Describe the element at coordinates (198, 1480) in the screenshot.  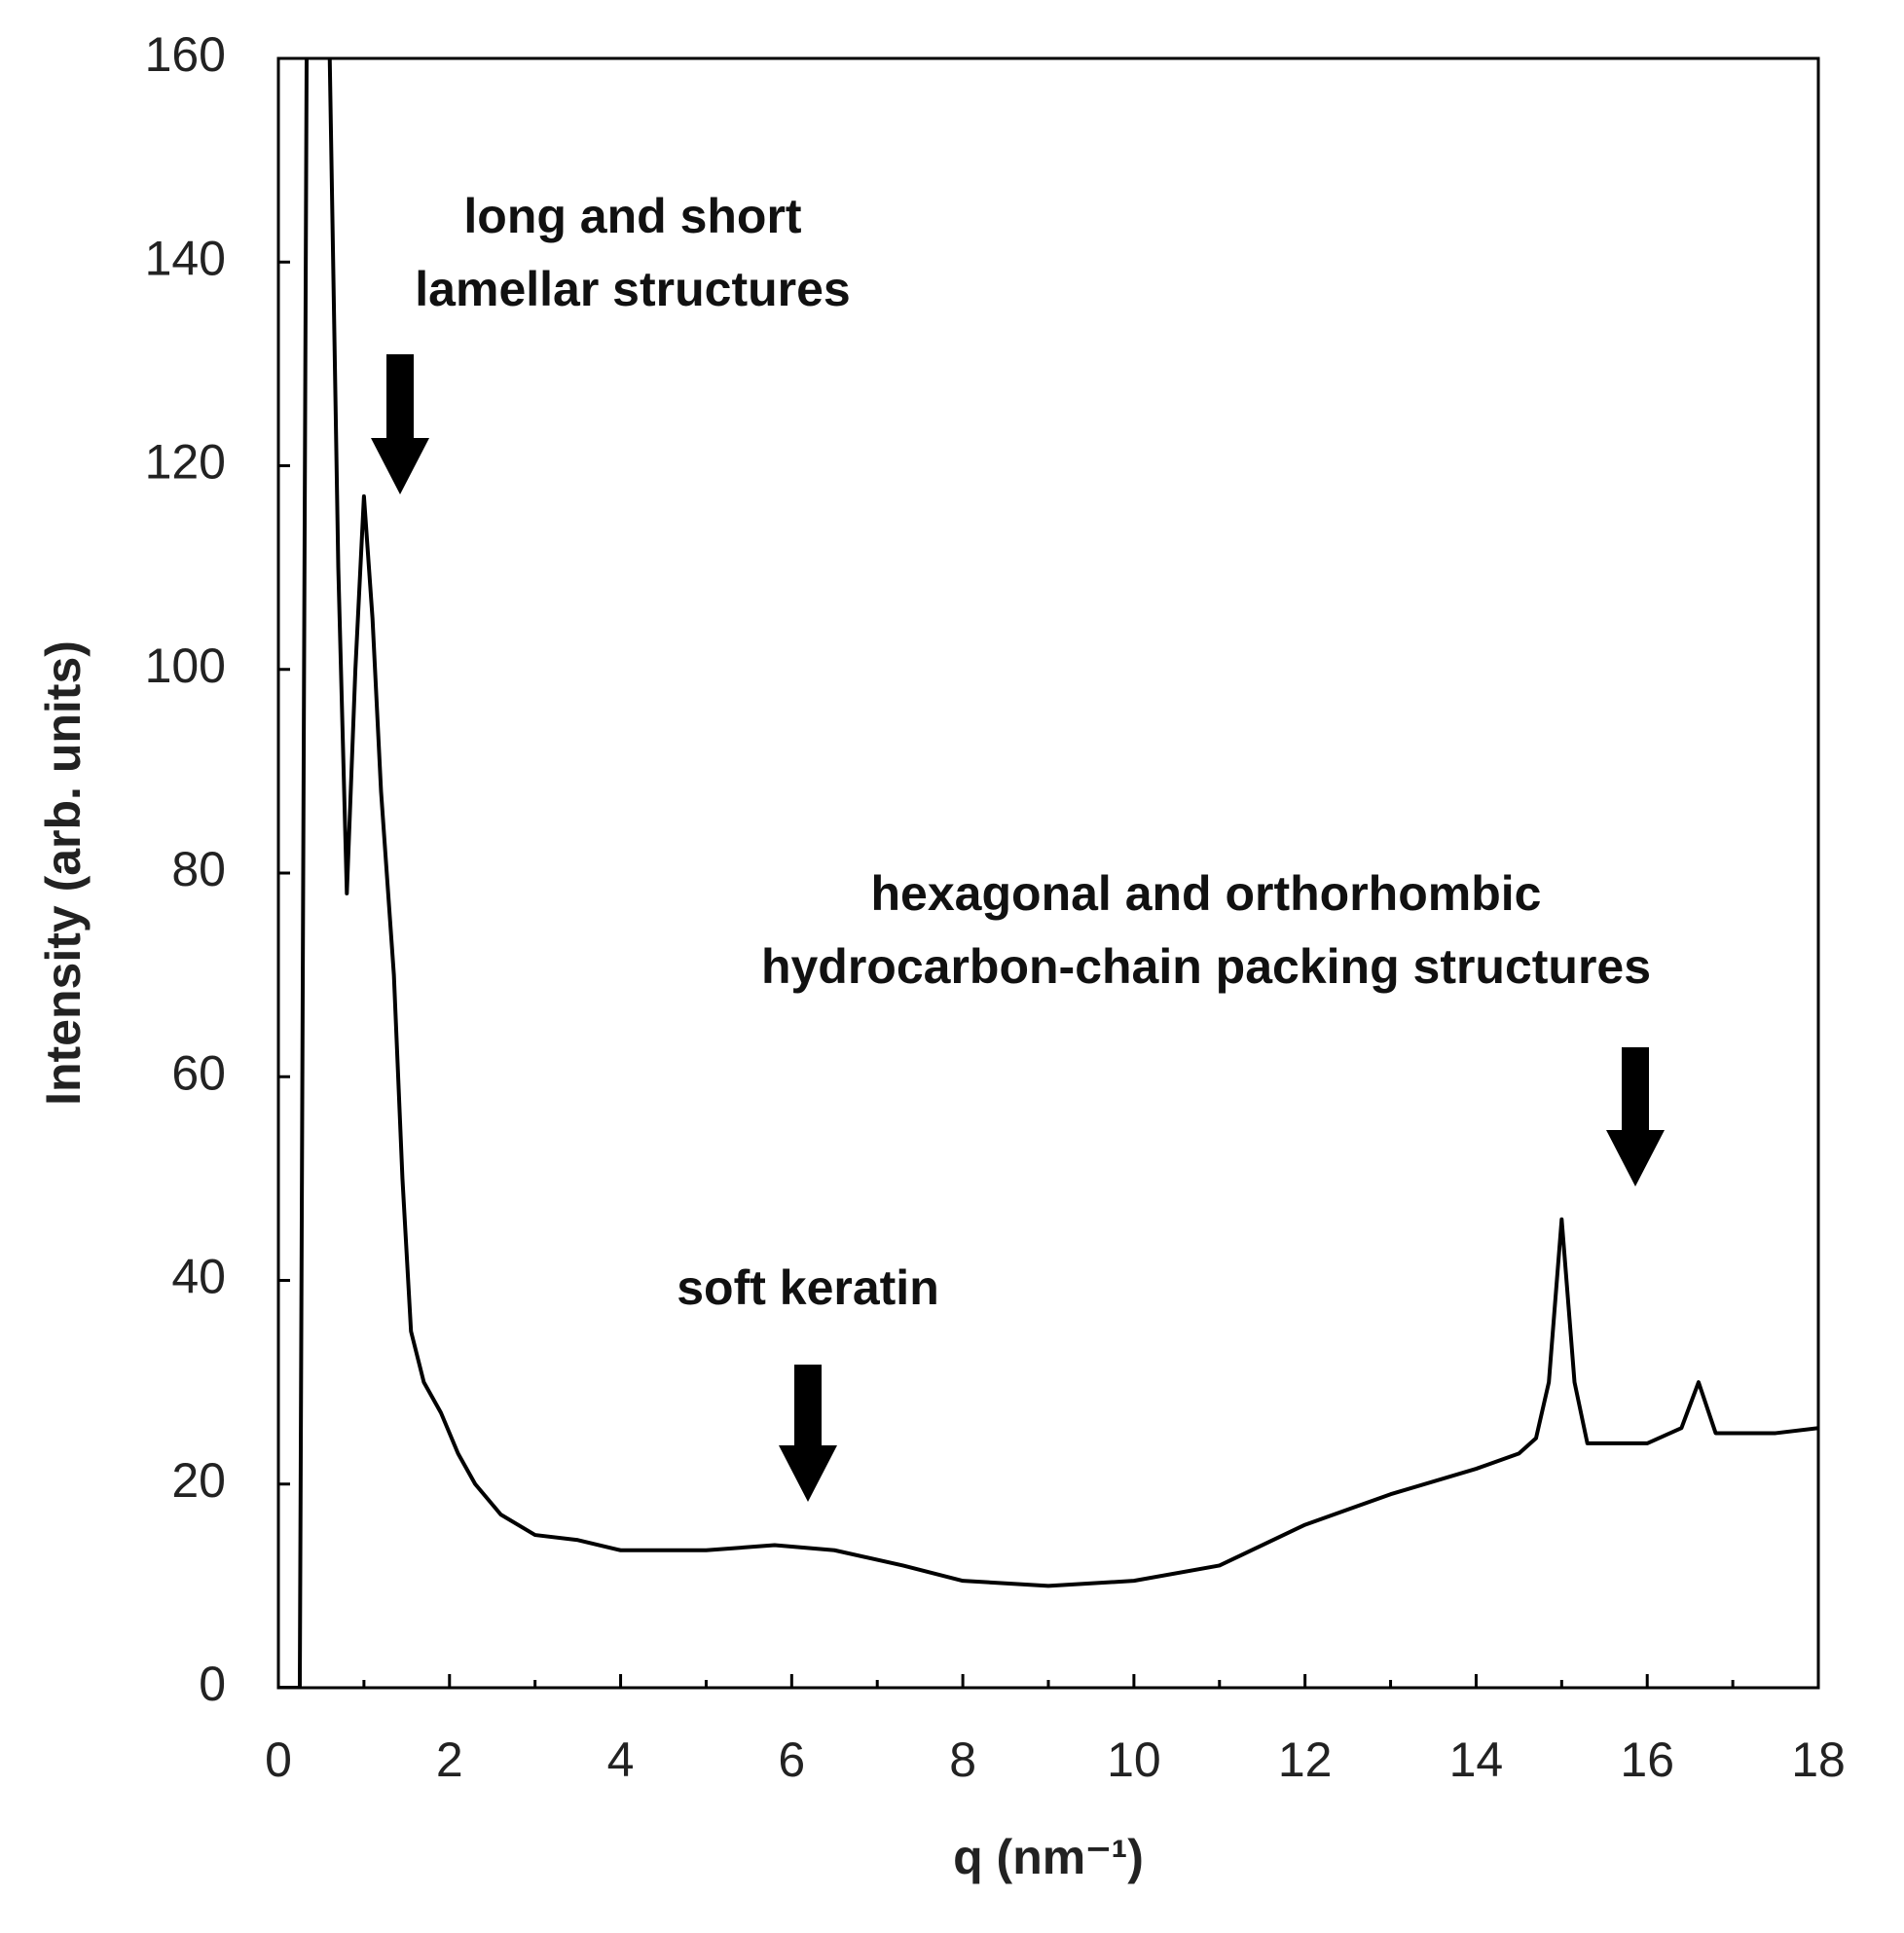
I see `y-tick-label: 20` at that location.